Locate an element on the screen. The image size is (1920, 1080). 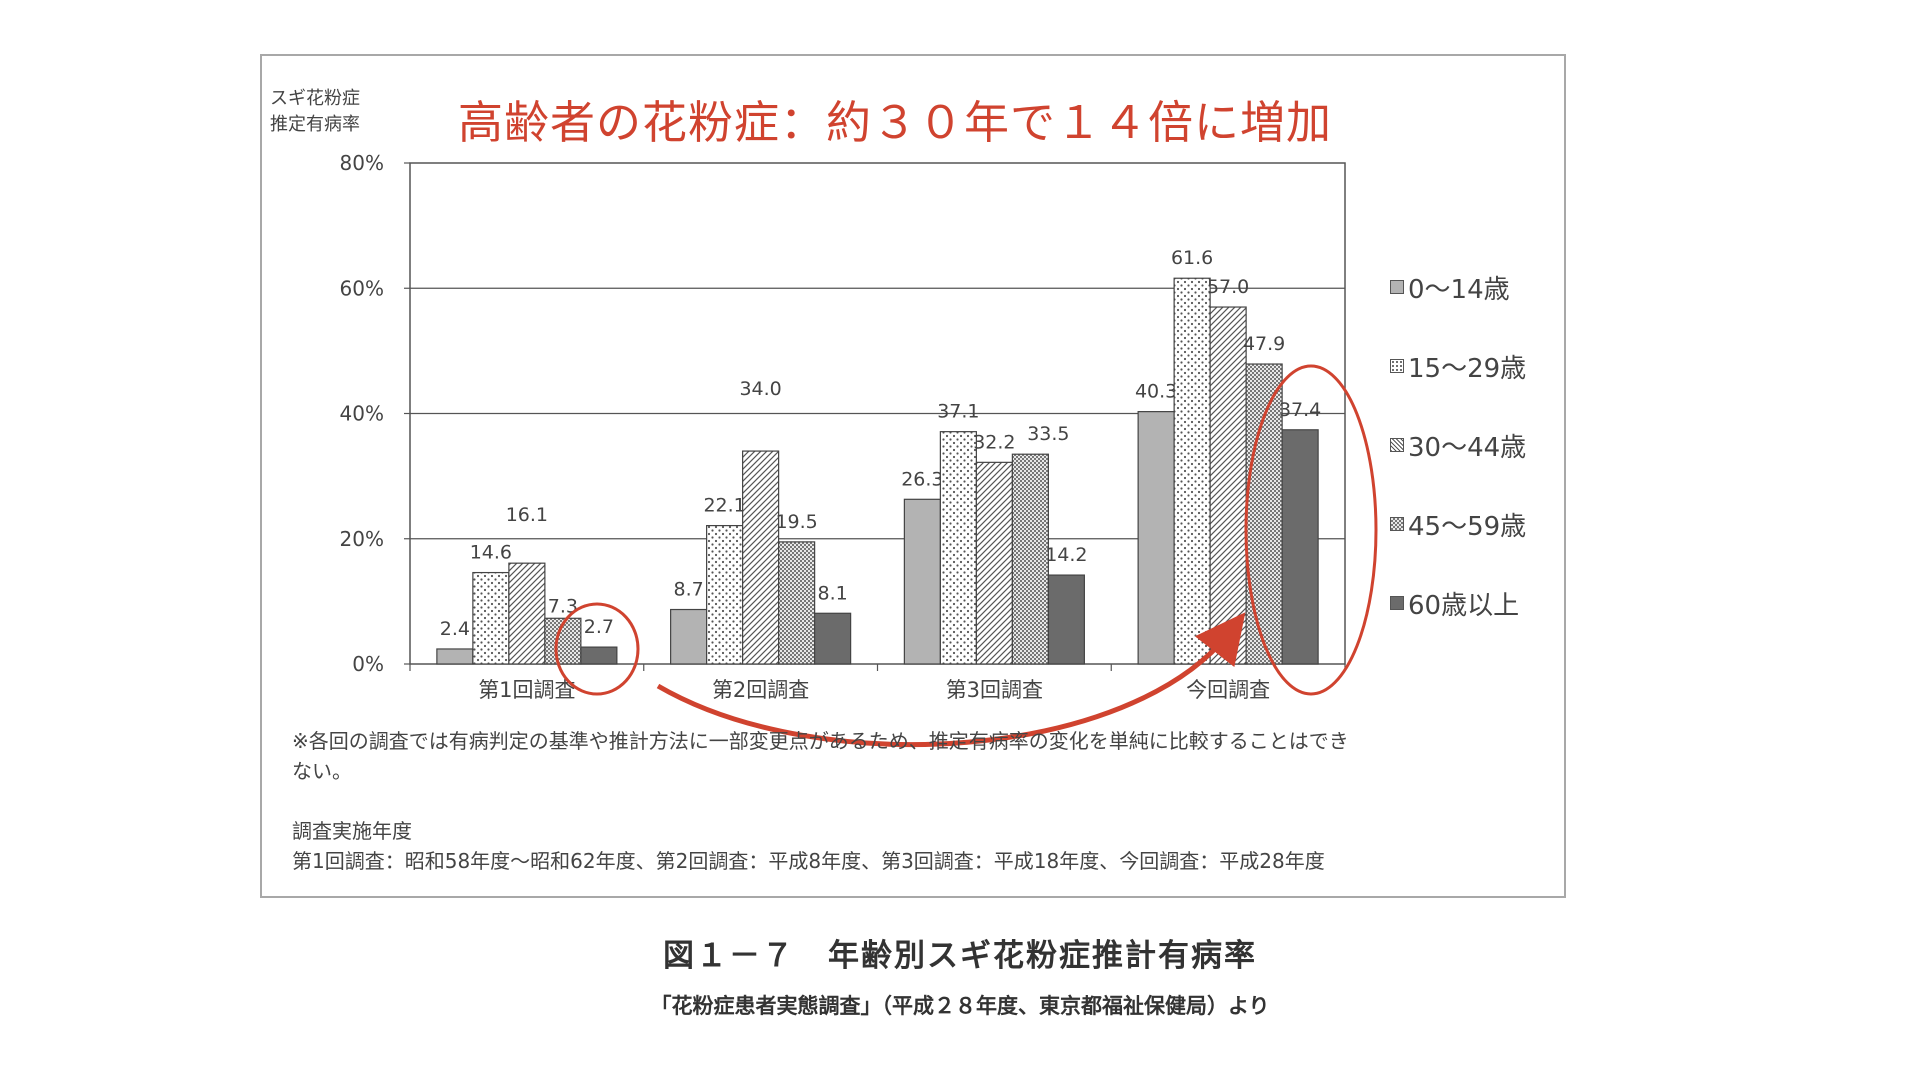
highlight-circle-first-survey is located at coordinates (597, 649).